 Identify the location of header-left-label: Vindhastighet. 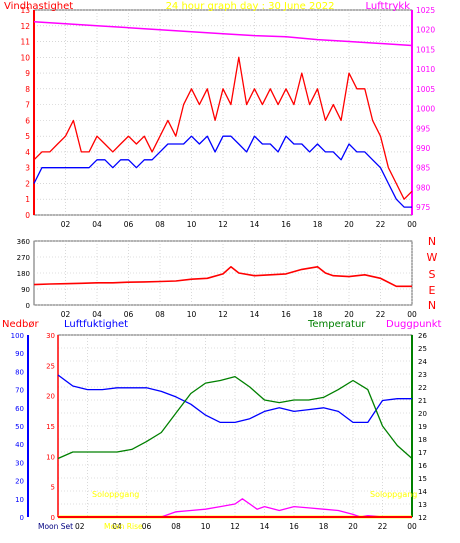
(38, 6).